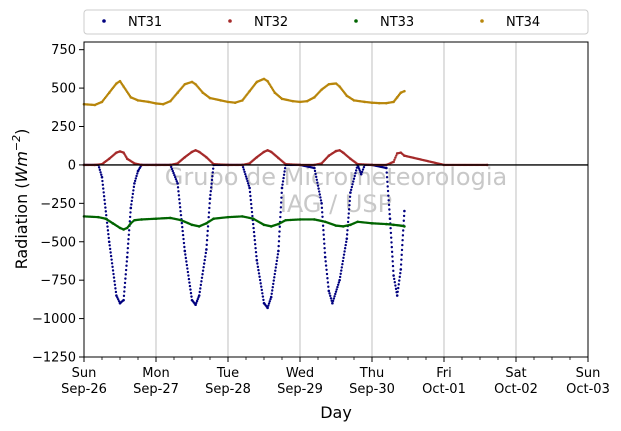 This screenshot has width=621, height=431. Describe the element at coordinates (20, 199) in the screenshot. I see `y-axis-label: Radiation (Wm−2)` at that location.